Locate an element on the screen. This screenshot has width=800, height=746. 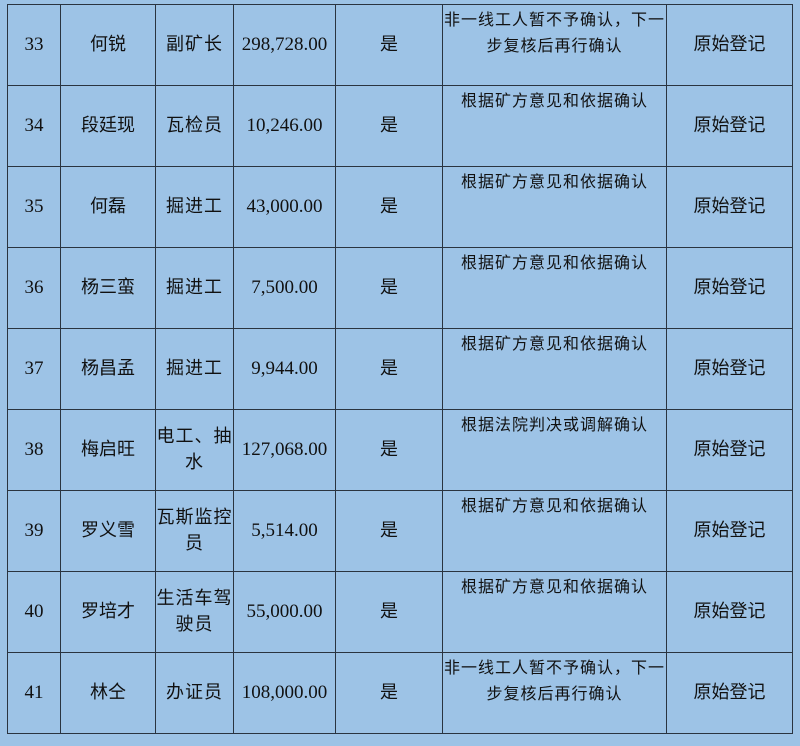
amount-cell: 5,514.00 is located at coordinates (284, 531).